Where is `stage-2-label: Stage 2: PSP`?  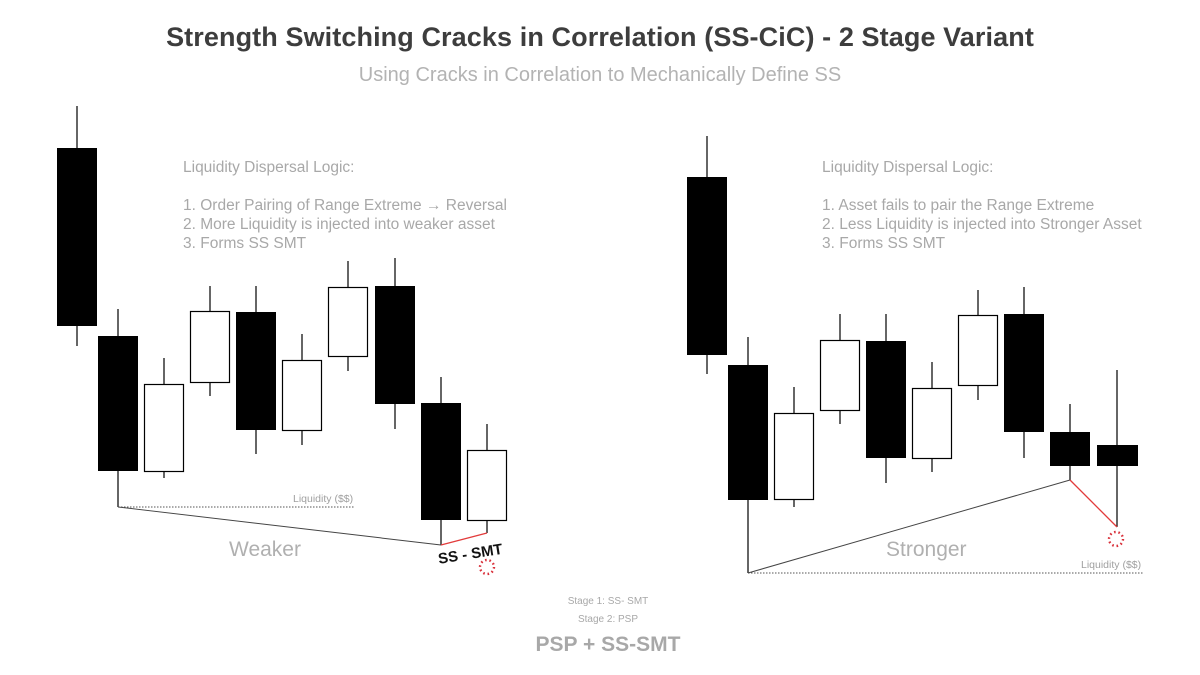 stage-2-label: Stage 2: PSP is located at coordinates (608, 619).